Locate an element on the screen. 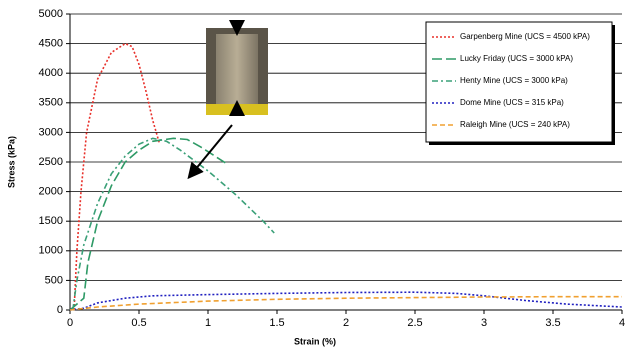 The image size is (633, 351). legend-label: Lucky Friday (UCS = 3000 kPA) is located at coordinates (516, 58).